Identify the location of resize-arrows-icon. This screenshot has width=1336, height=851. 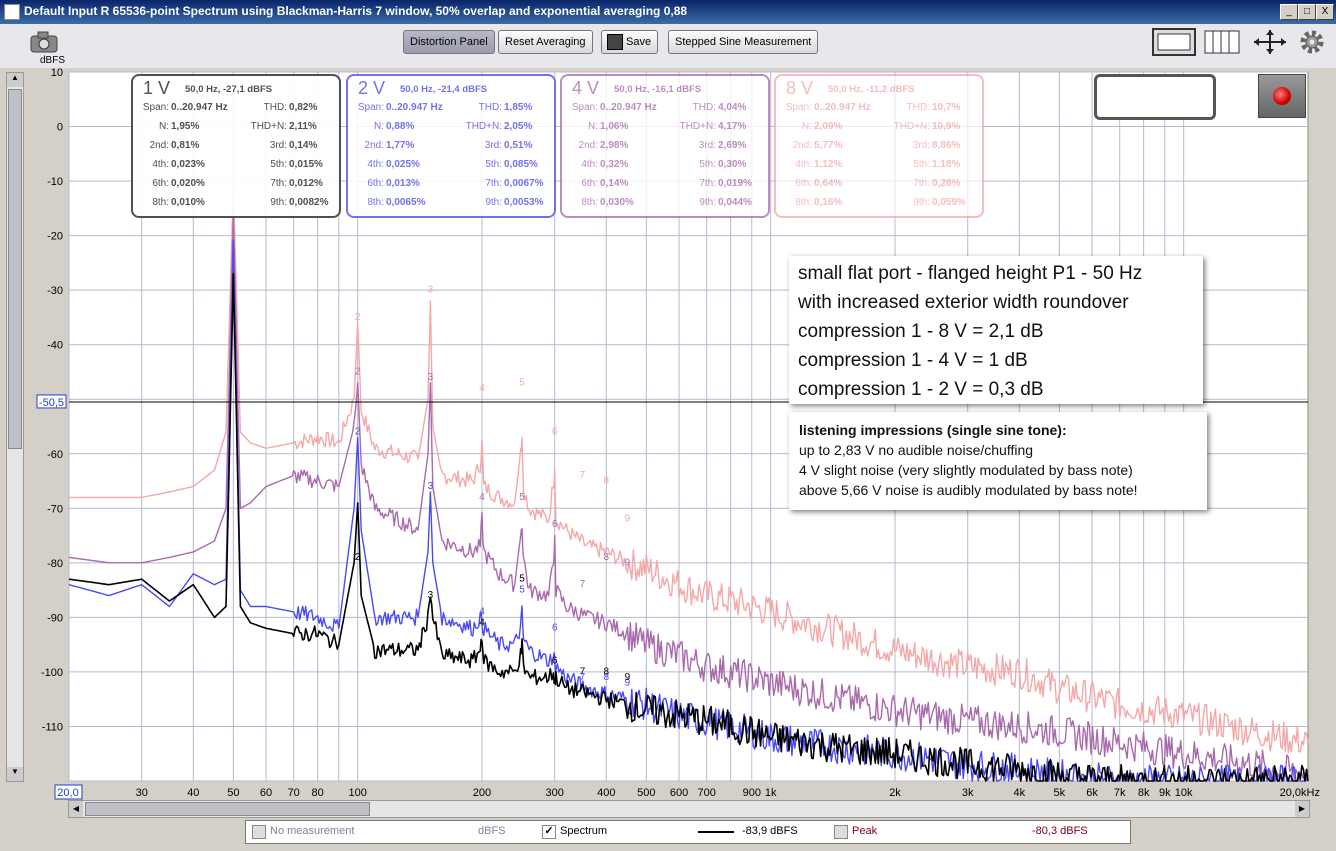
(1270, 42).